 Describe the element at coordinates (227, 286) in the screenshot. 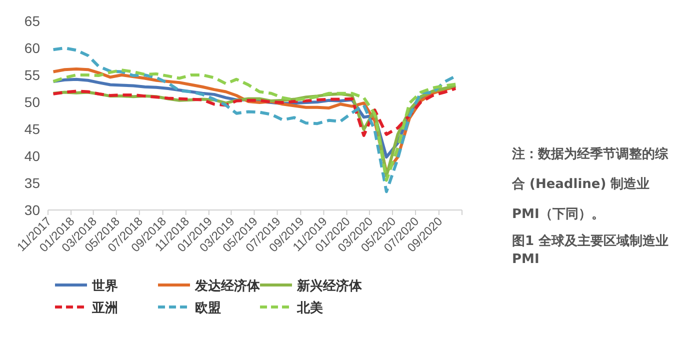

I see `legend-label: 发达经济体` at that location.